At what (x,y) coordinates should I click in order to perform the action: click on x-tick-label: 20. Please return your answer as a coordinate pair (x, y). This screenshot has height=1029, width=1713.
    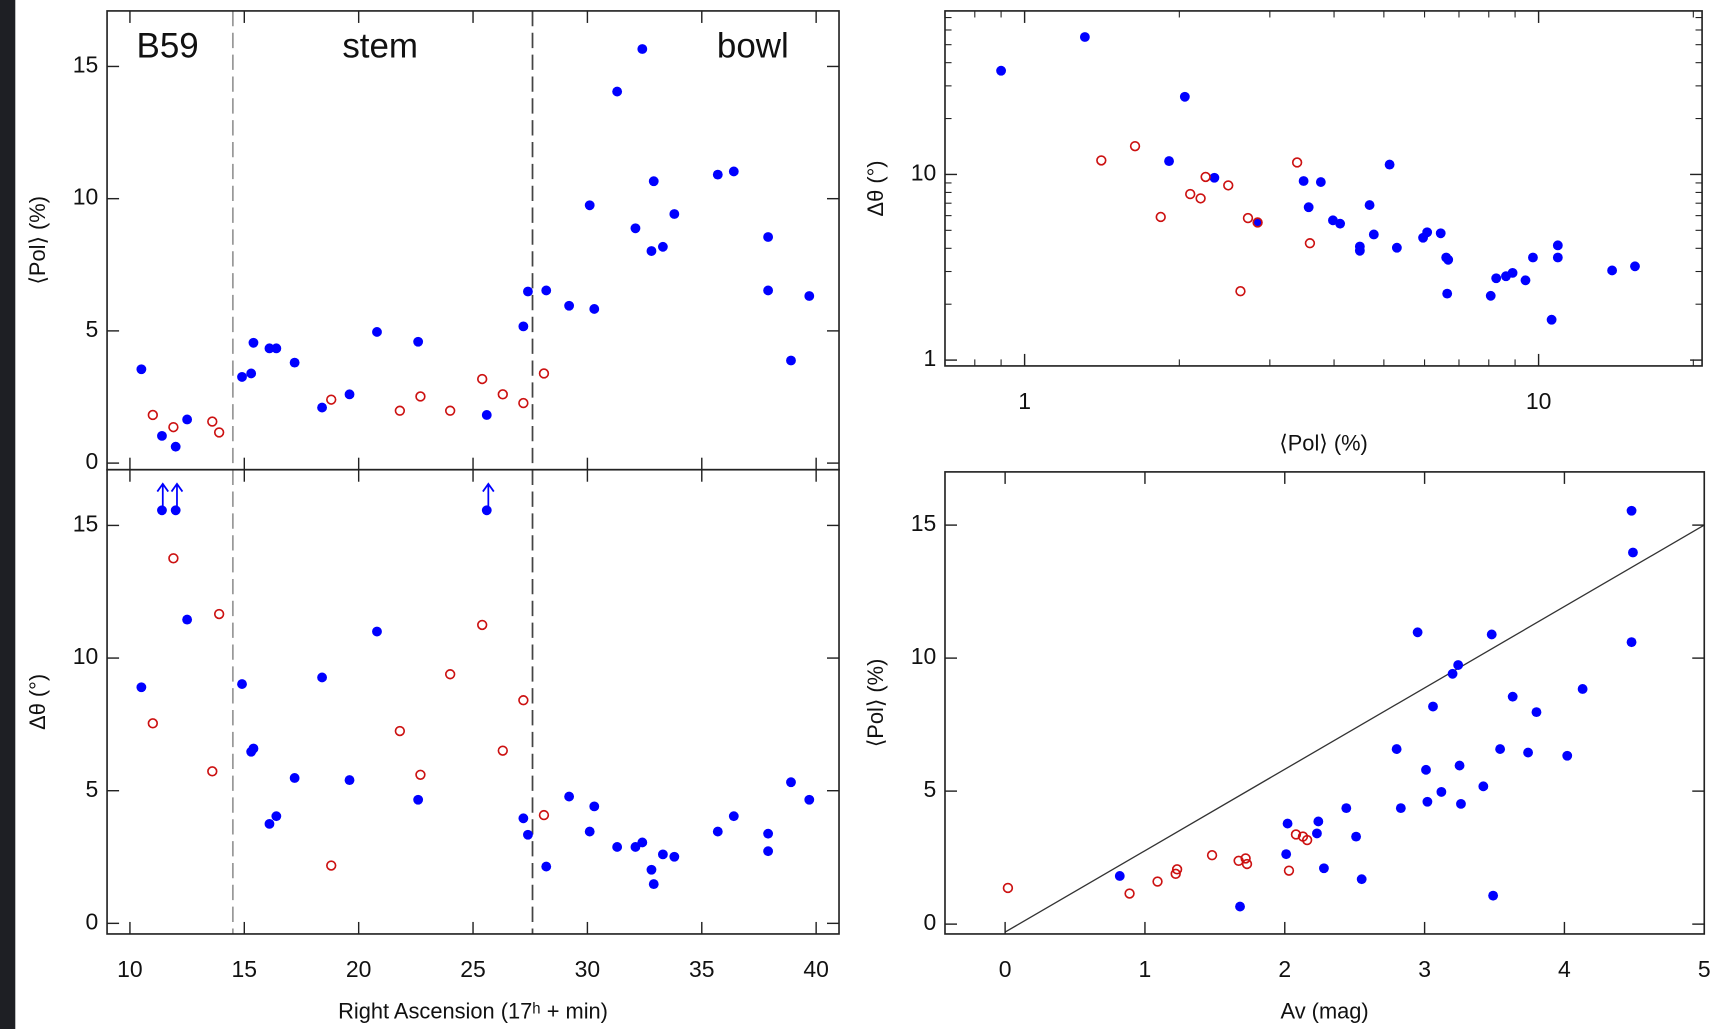
    Looking at the image, I should click on (359, 969).